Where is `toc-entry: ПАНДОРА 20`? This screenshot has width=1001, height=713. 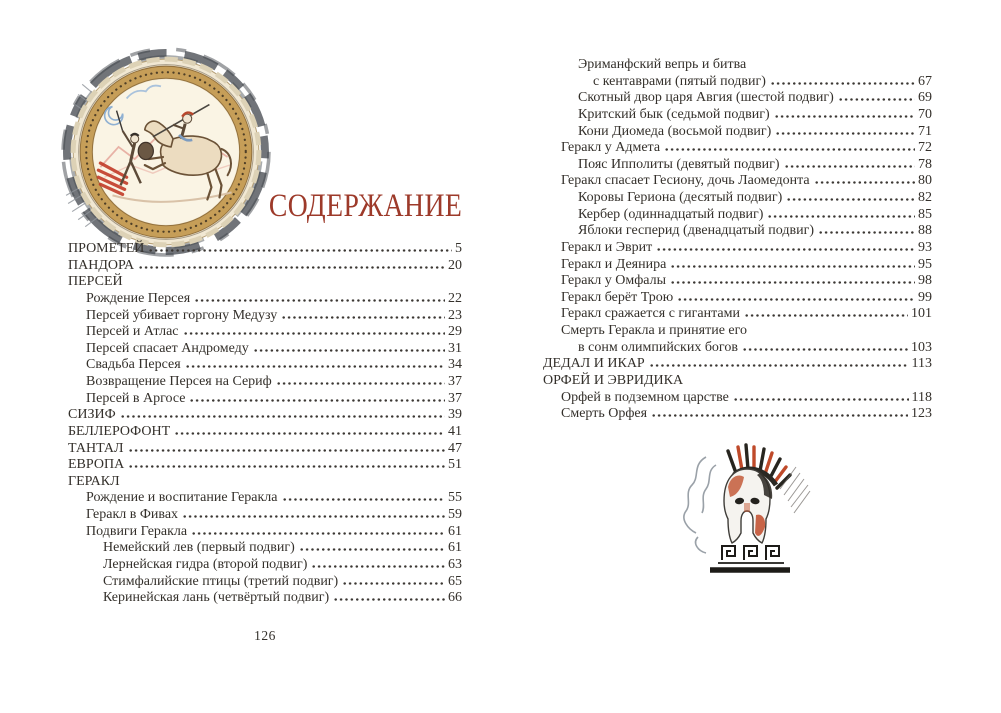 toc-entry: ПАНДОРА 20 is located at coordinates (265, 266).